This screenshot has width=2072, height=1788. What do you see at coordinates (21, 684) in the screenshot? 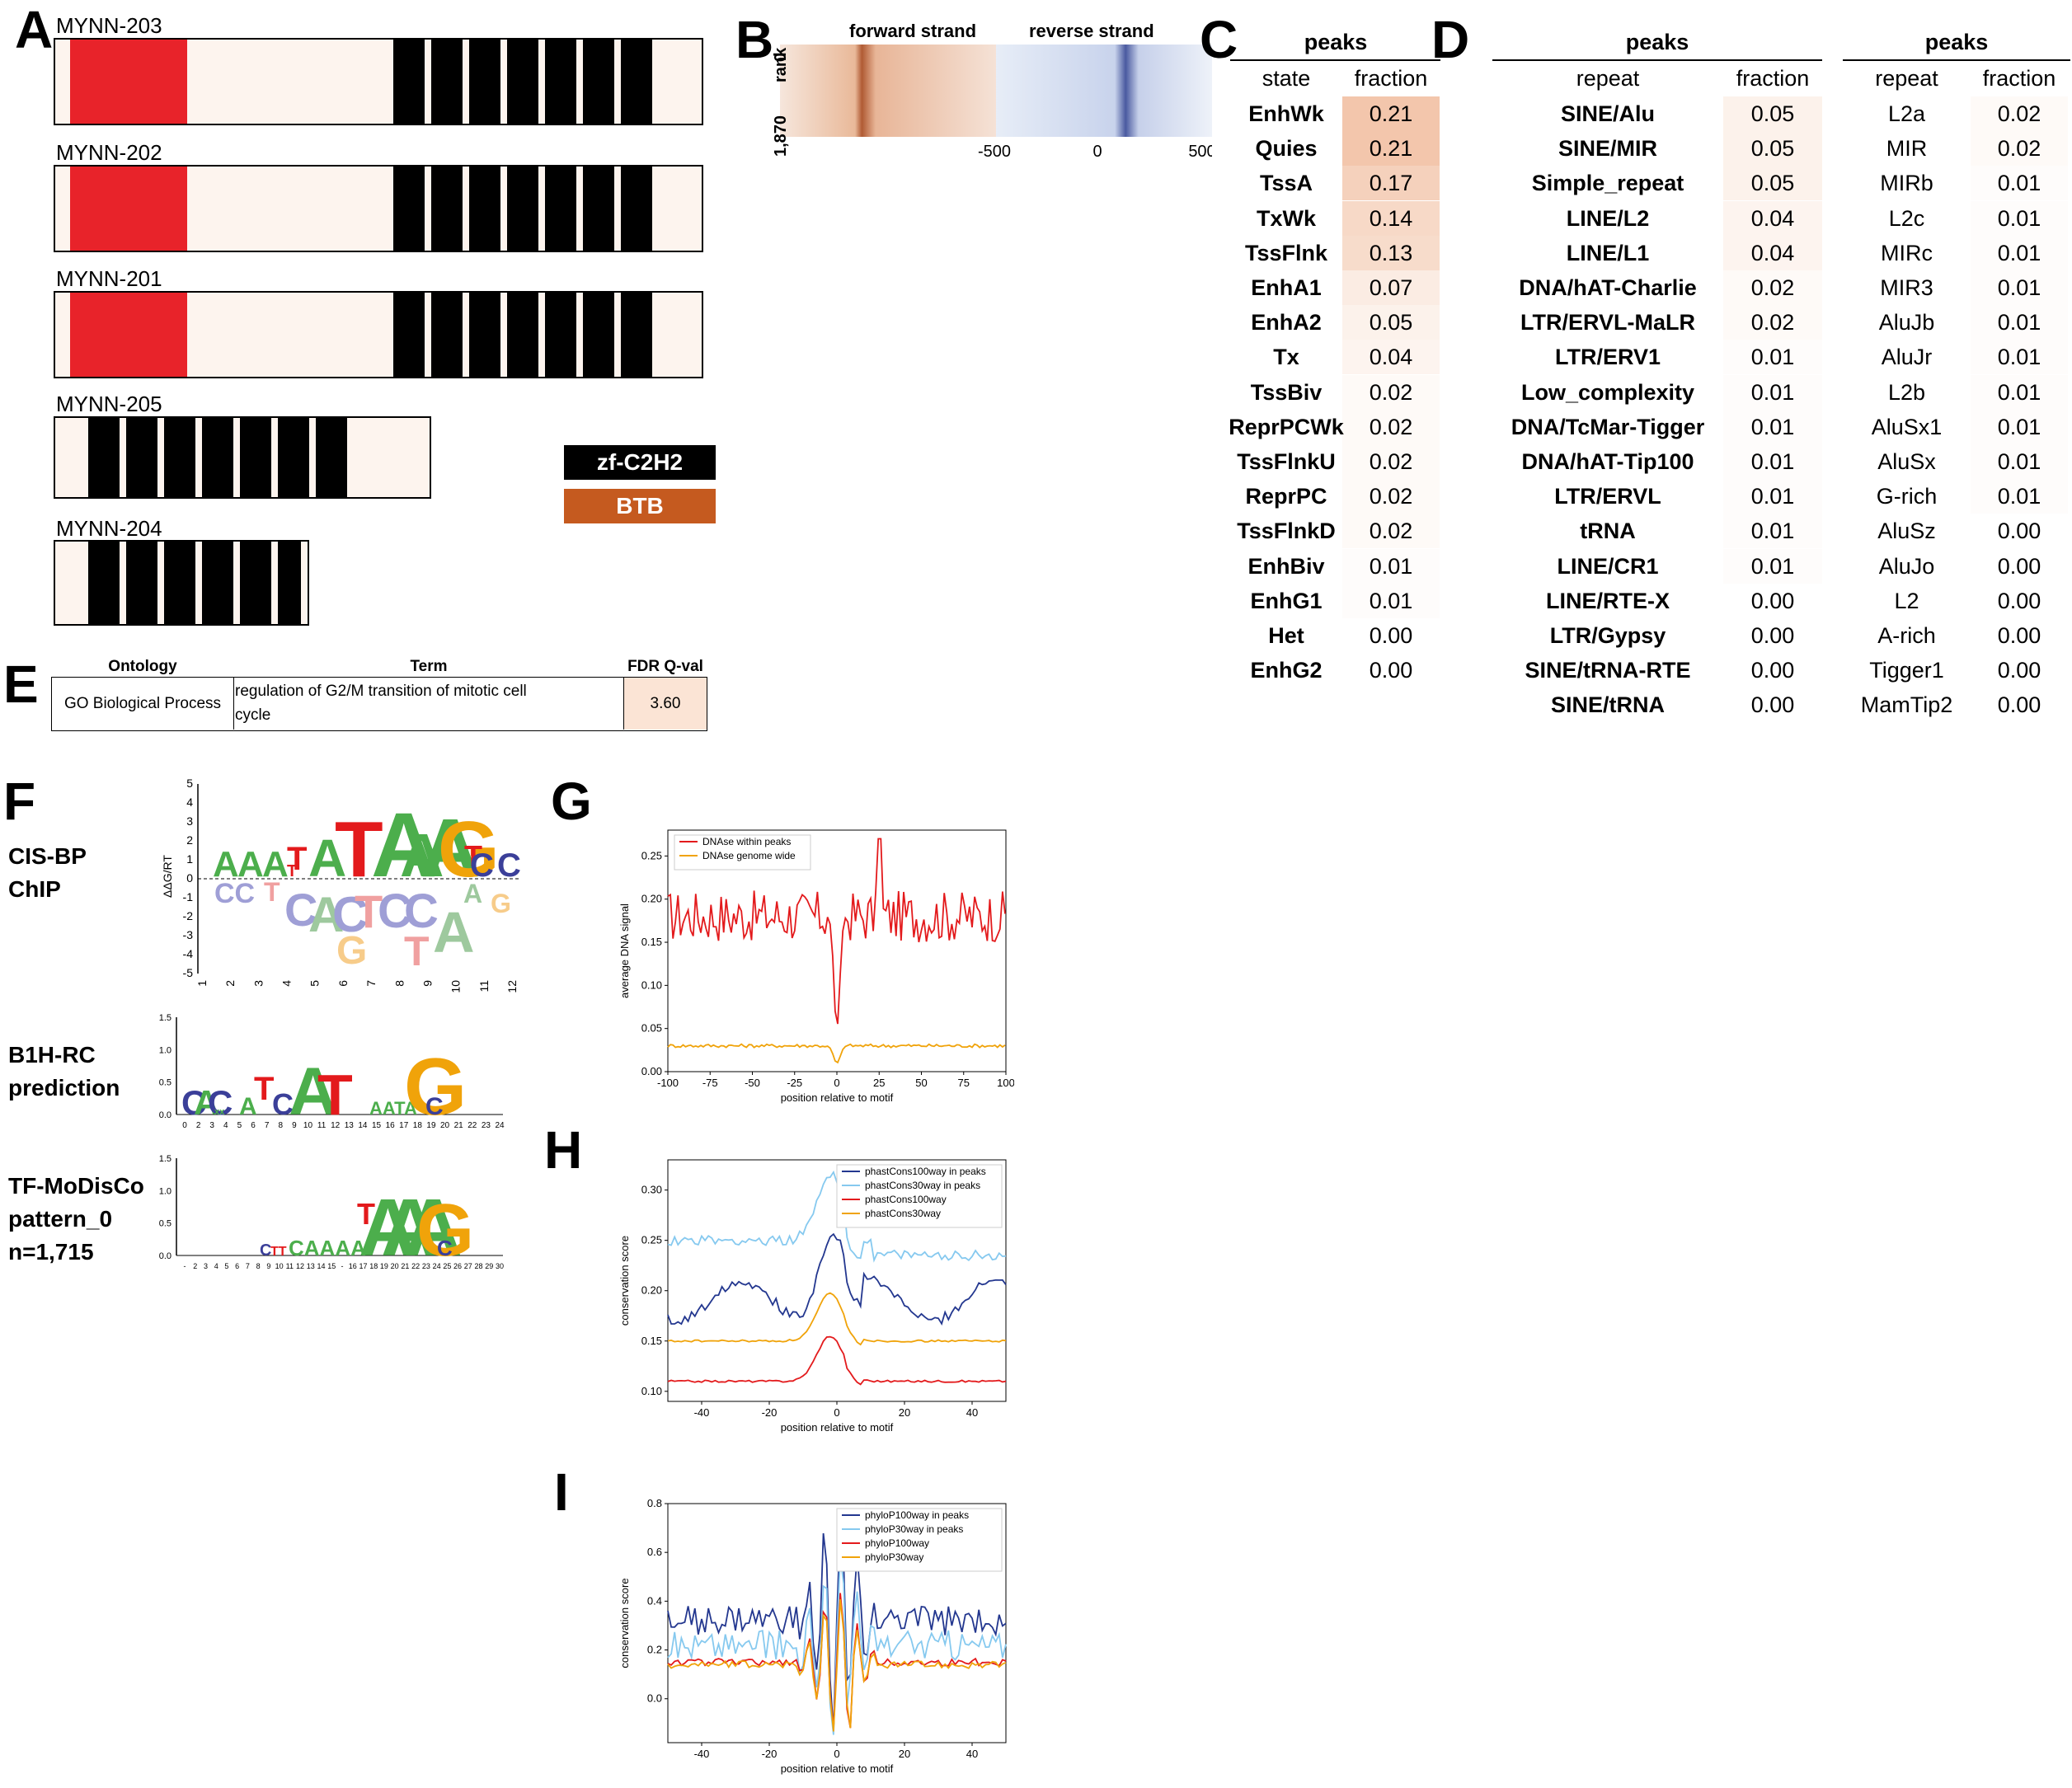
I see `panel-label-e: E` at bounding box center [21, 684].